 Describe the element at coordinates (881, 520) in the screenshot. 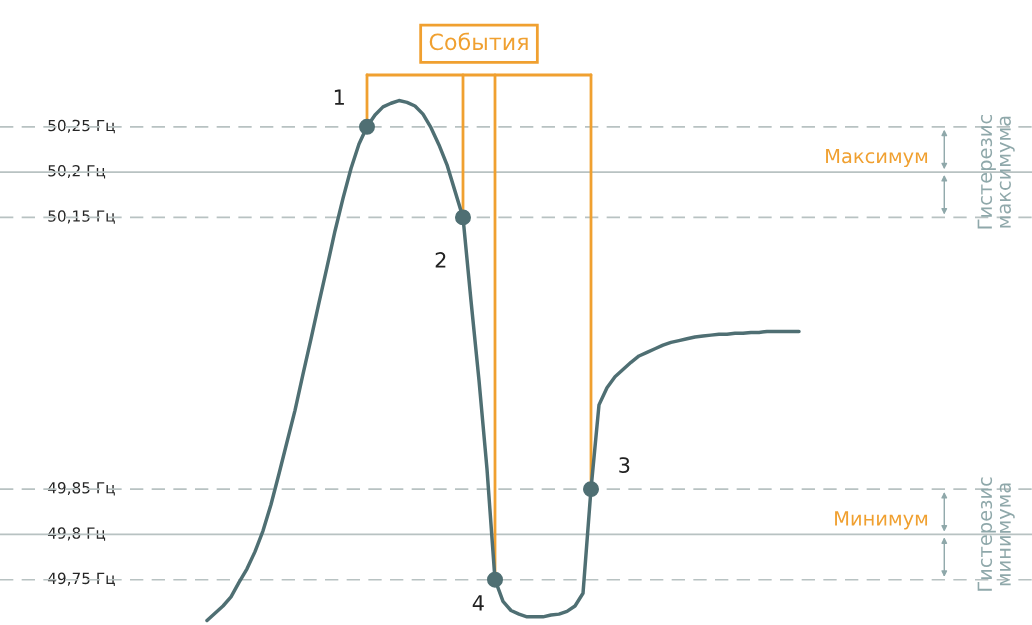

I see `ref-line-label: Минимум` at that location.